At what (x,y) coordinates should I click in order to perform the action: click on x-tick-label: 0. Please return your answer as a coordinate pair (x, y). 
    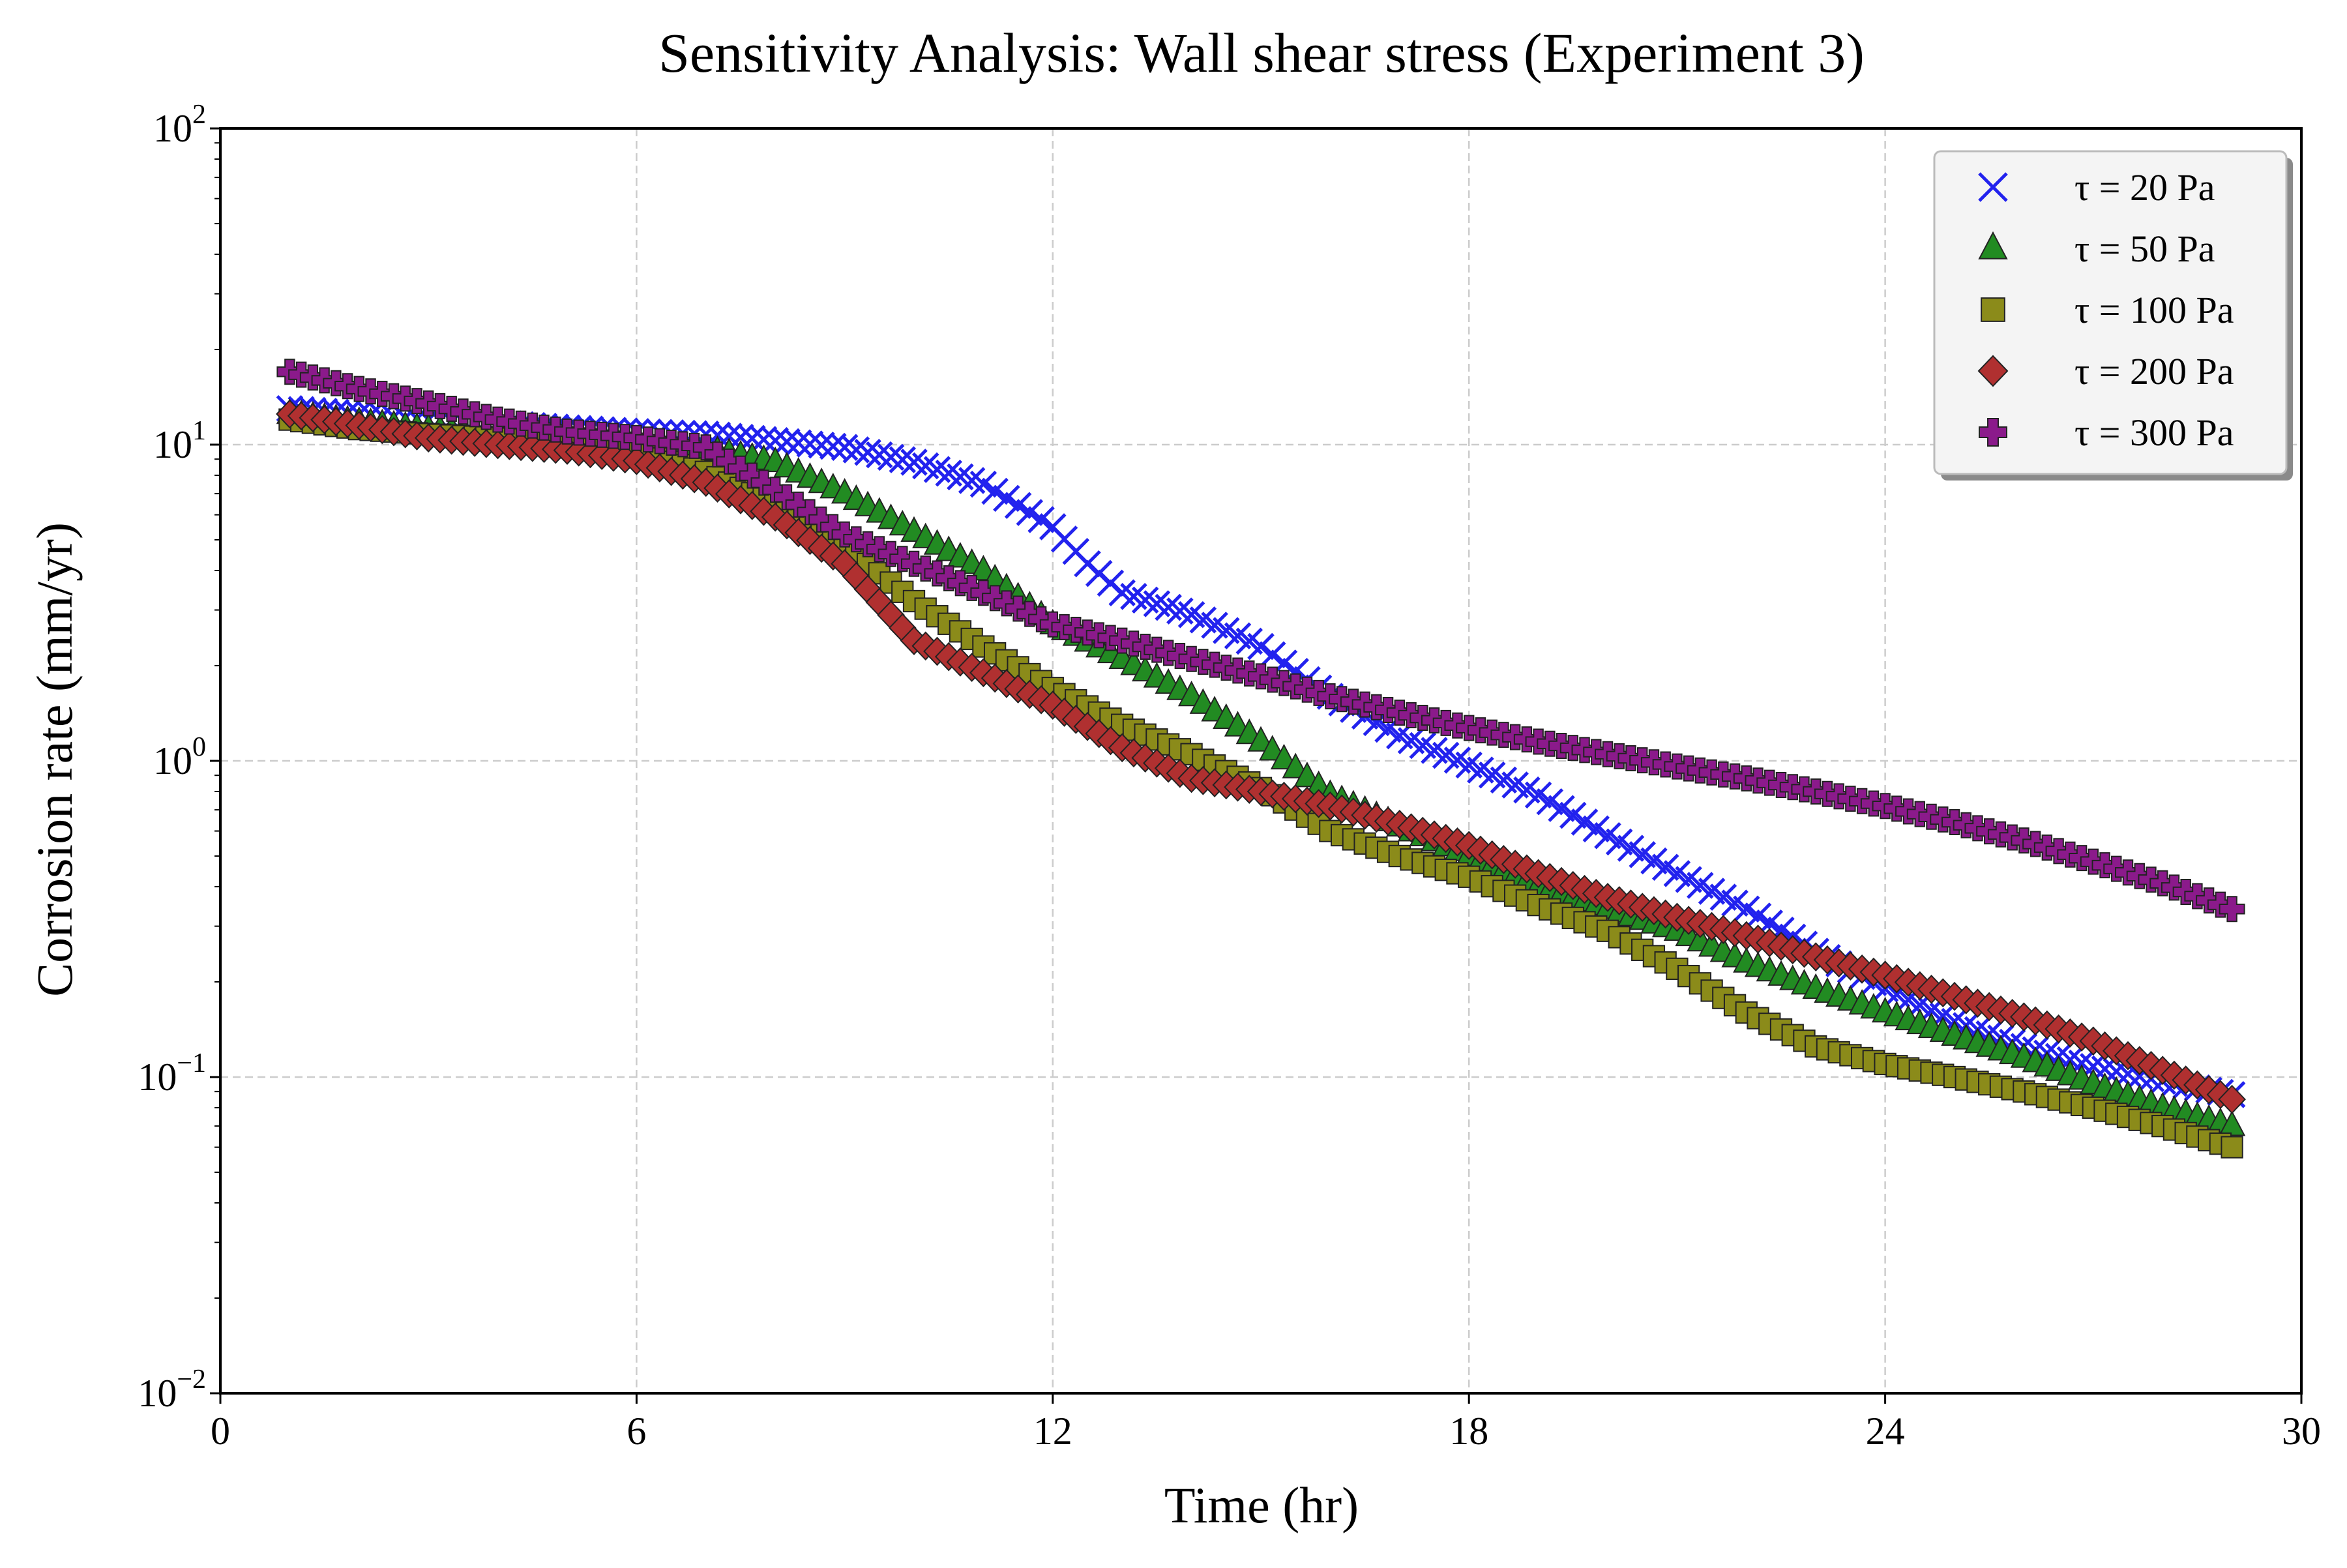
    Looking at the image, I should click on (221, 1432).